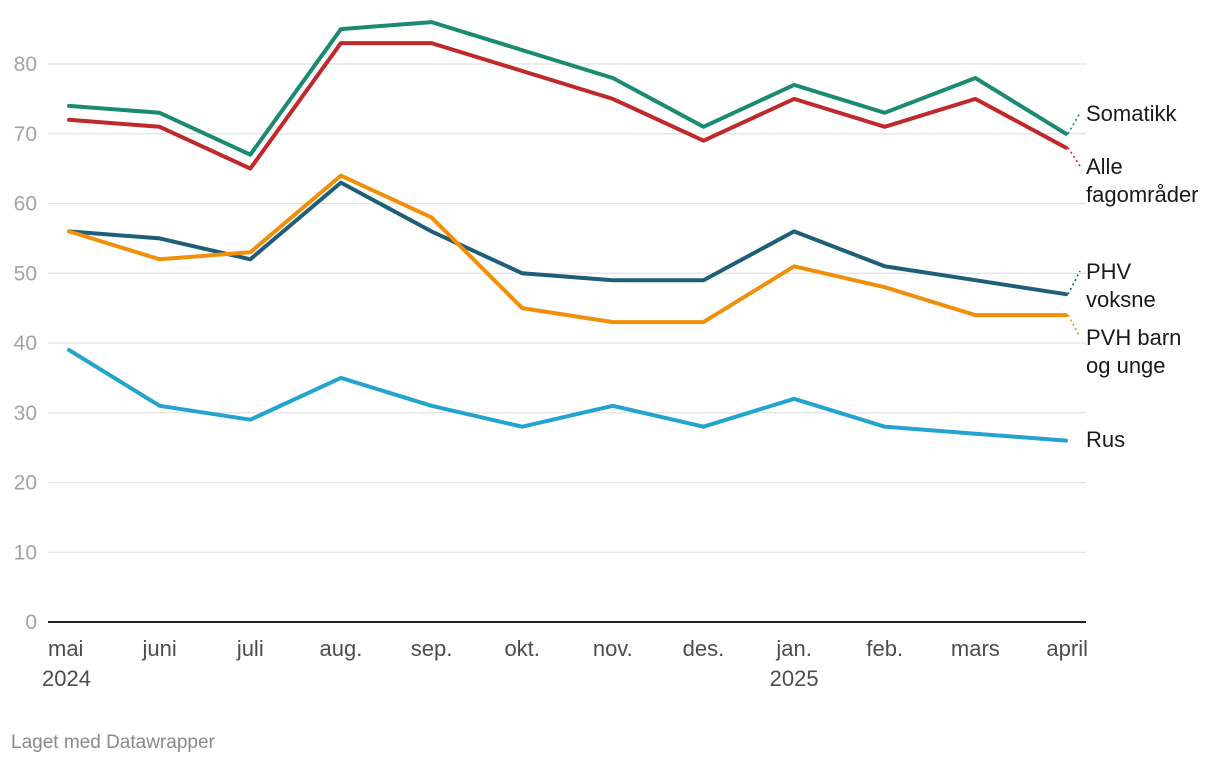 The image size is (1220, 768). What do you see at coordinates (65, 648) in the screenshot?
I see `x-tick-label: mai` at bounding box center [65, 648].